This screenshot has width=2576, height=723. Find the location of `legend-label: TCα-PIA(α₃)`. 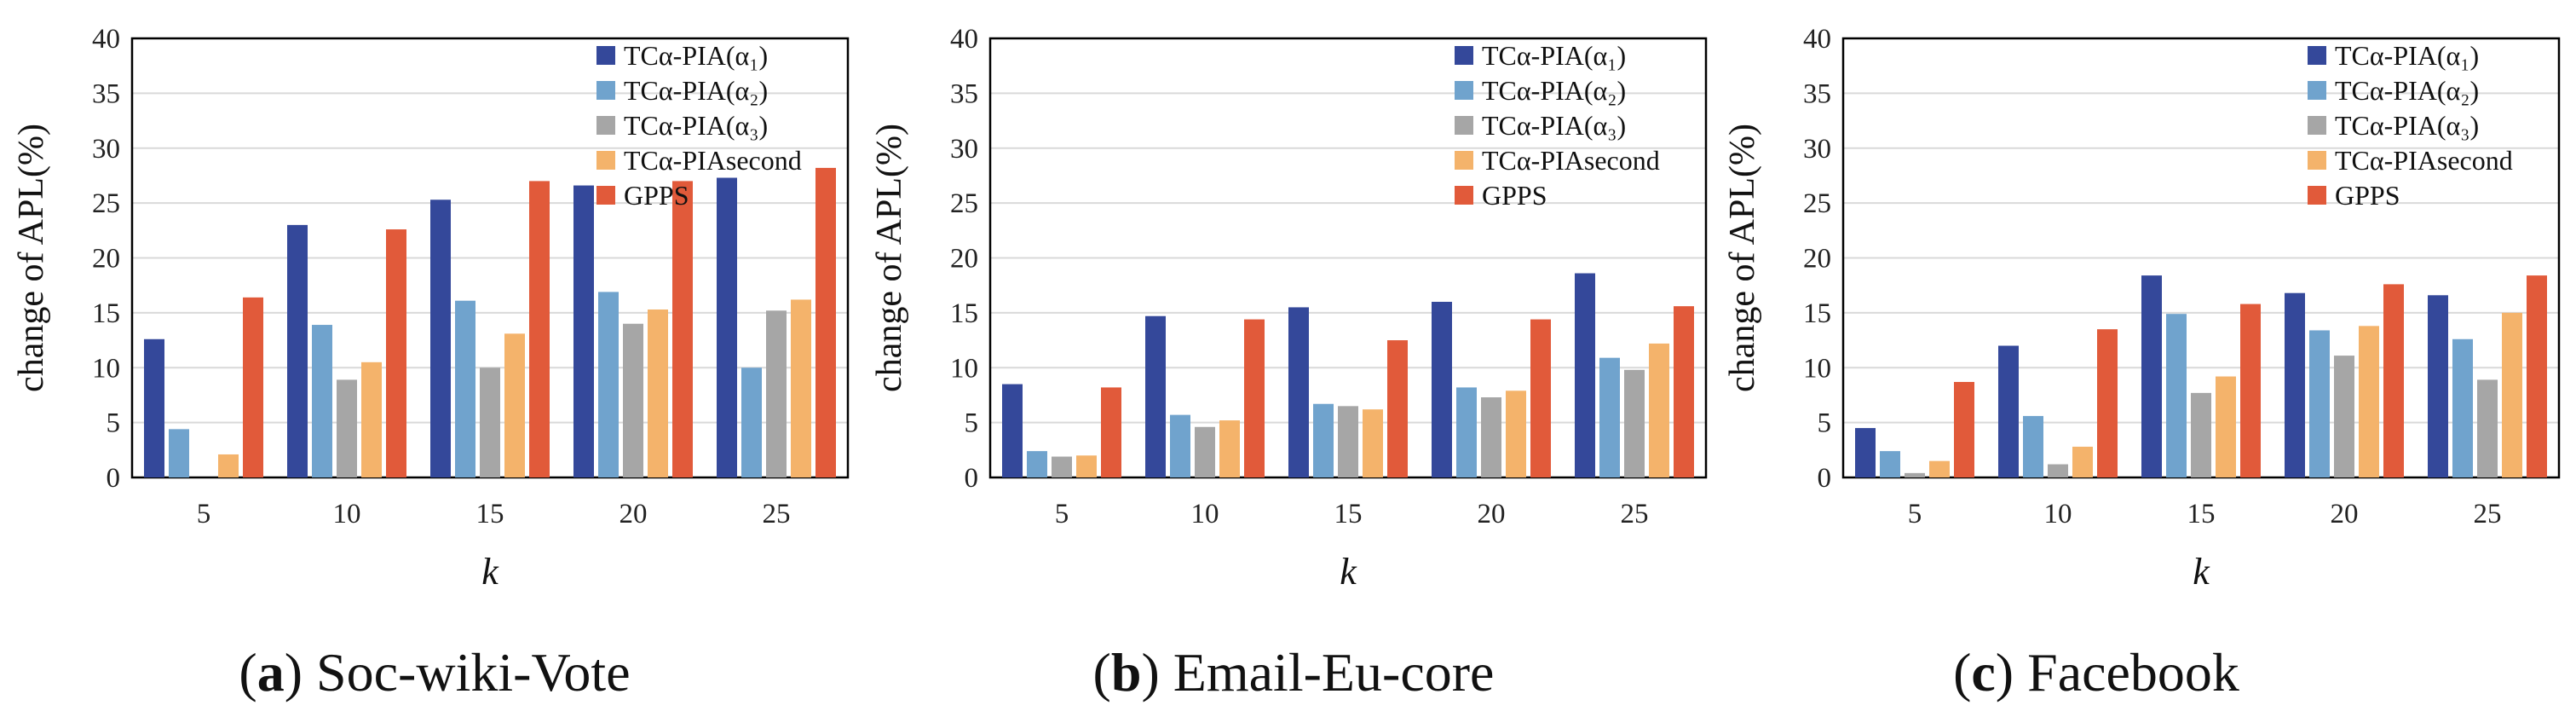

legend-label: TCα-PIA(α₃) is located at coordinates (2407, 126).